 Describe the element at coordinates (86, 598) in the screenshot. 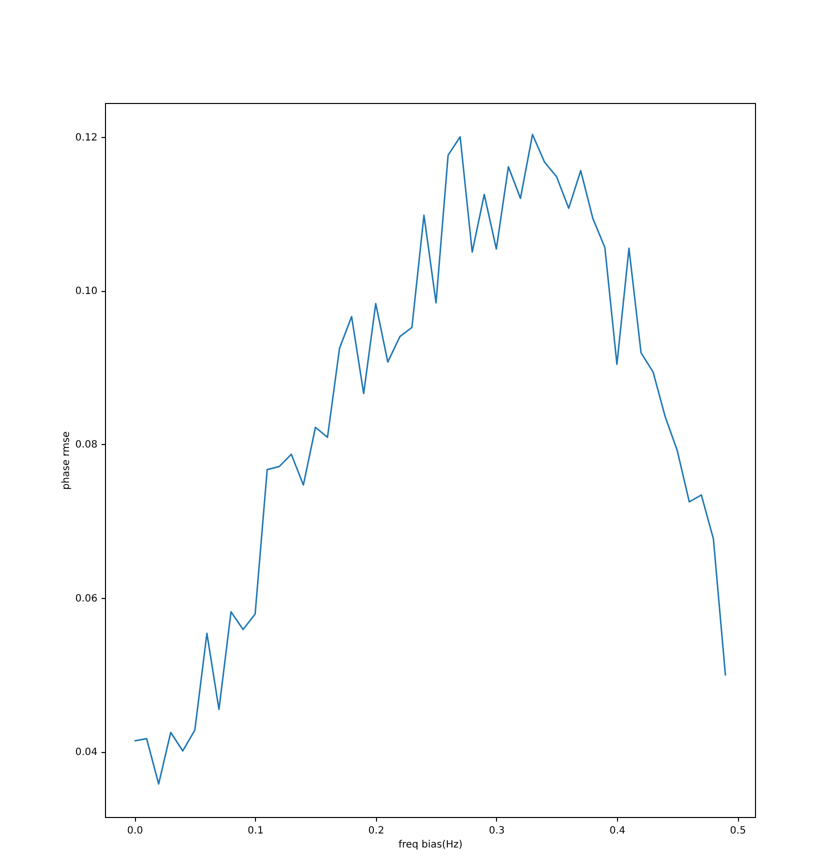

I see `y-tick-label: 0.06` at that location.